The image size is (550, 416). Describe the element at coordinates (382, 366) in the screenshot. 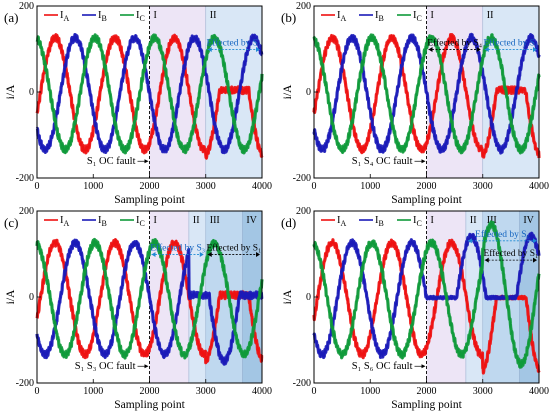

I see `fault-label: S₁ S₆ OC fault` at that location.